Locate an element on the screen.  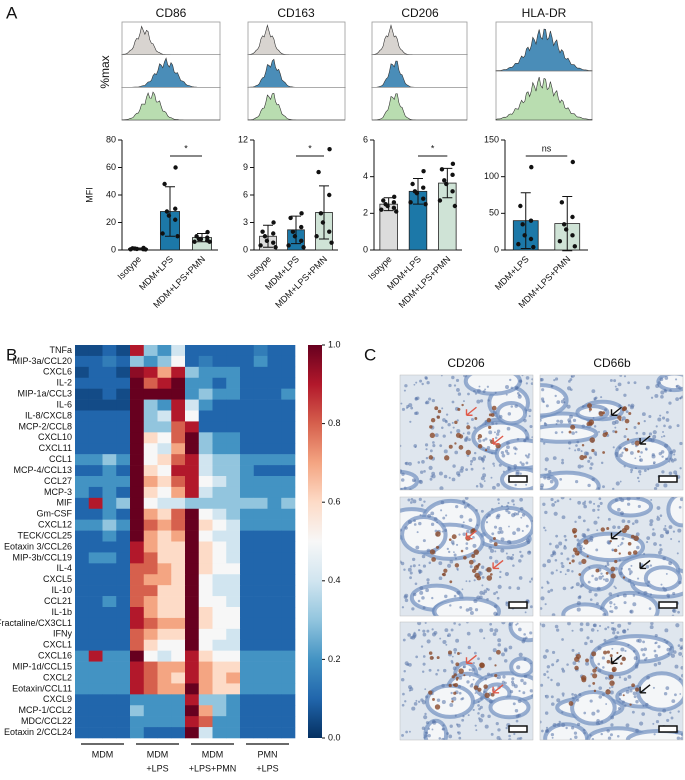
row-label: IL-6 is located at coordinates (64, 404).